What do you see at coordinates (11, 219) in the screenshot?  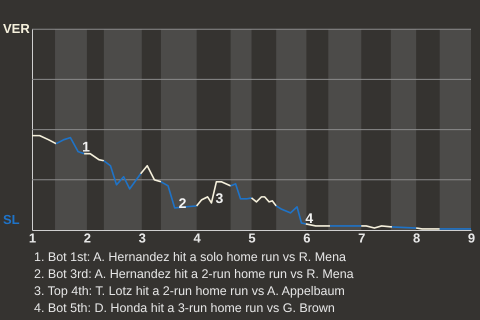 I see `text: SL` at bounding box center [11, 219].